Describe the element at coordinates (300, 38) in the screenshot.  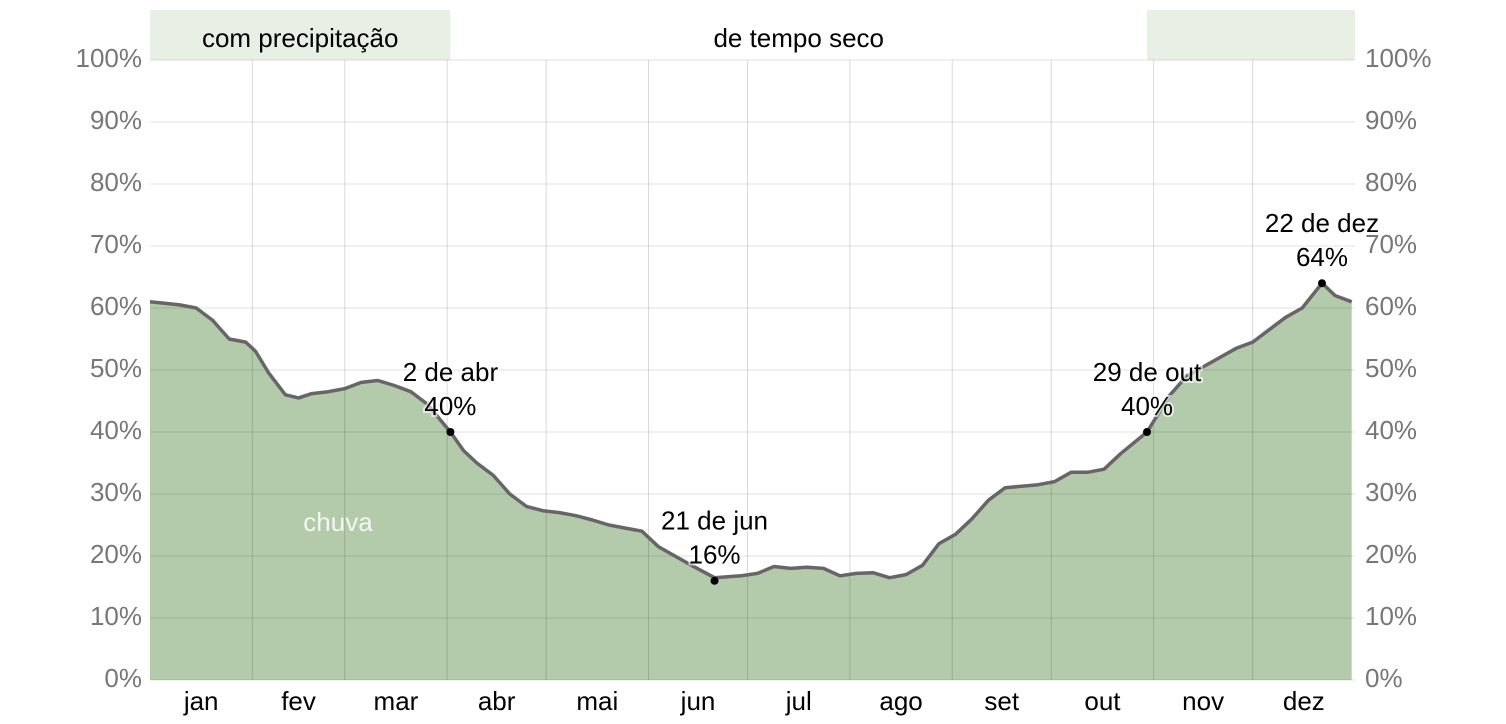
I see `season-label: com precipitação` at that location.